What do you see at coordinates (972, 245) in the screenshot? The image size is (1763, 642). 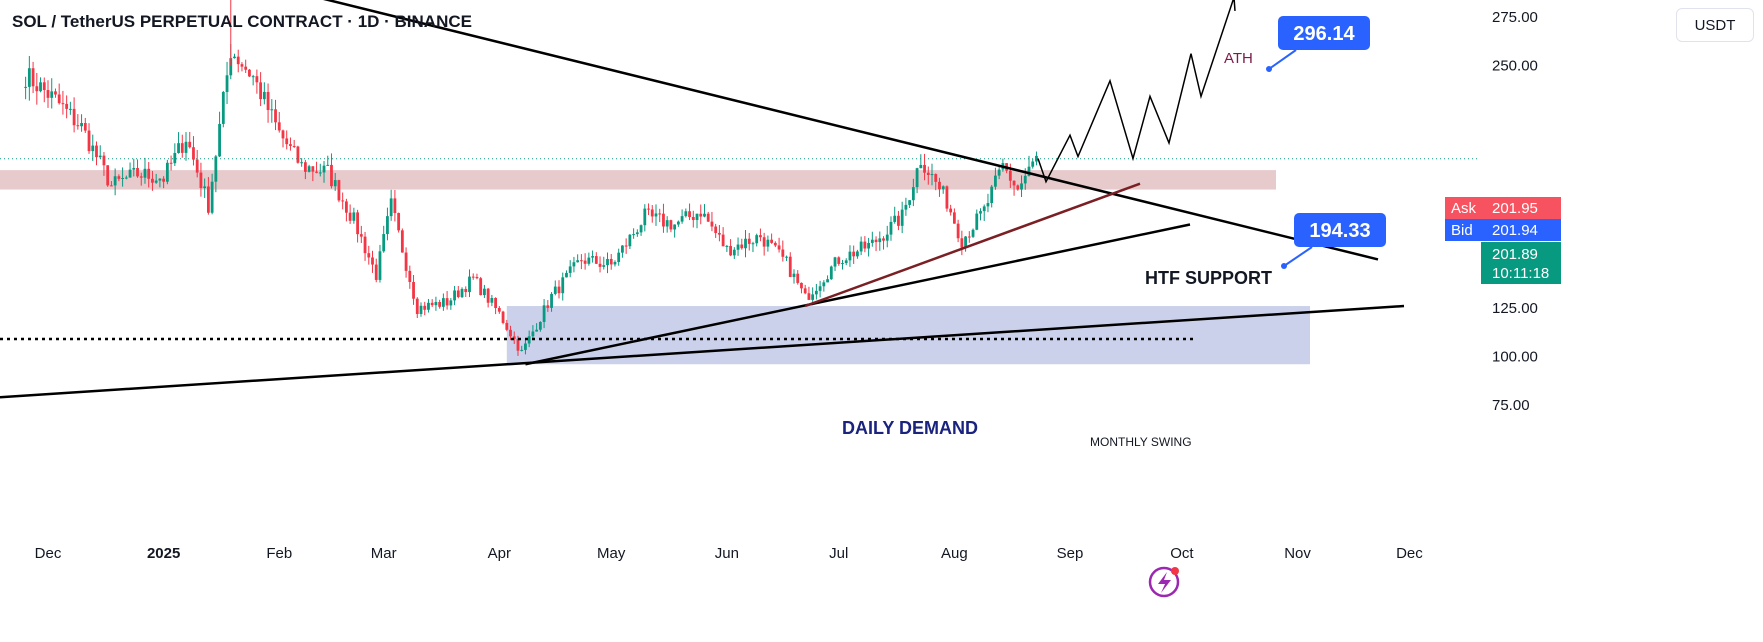 I see `red-support-trendline` at bounding box center [972, 245].